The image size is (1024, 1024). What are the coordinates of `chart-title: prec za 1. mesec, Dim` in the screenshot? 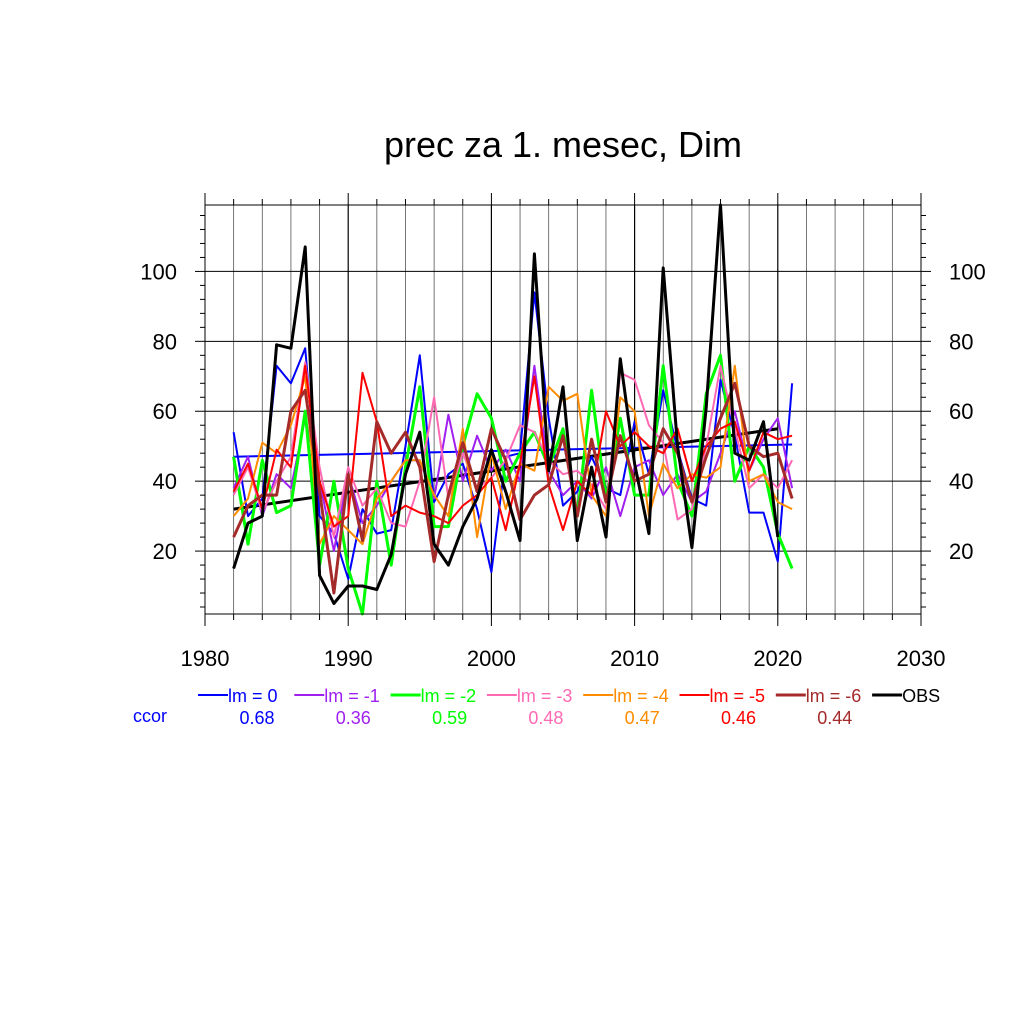 It's located at (563, 144).